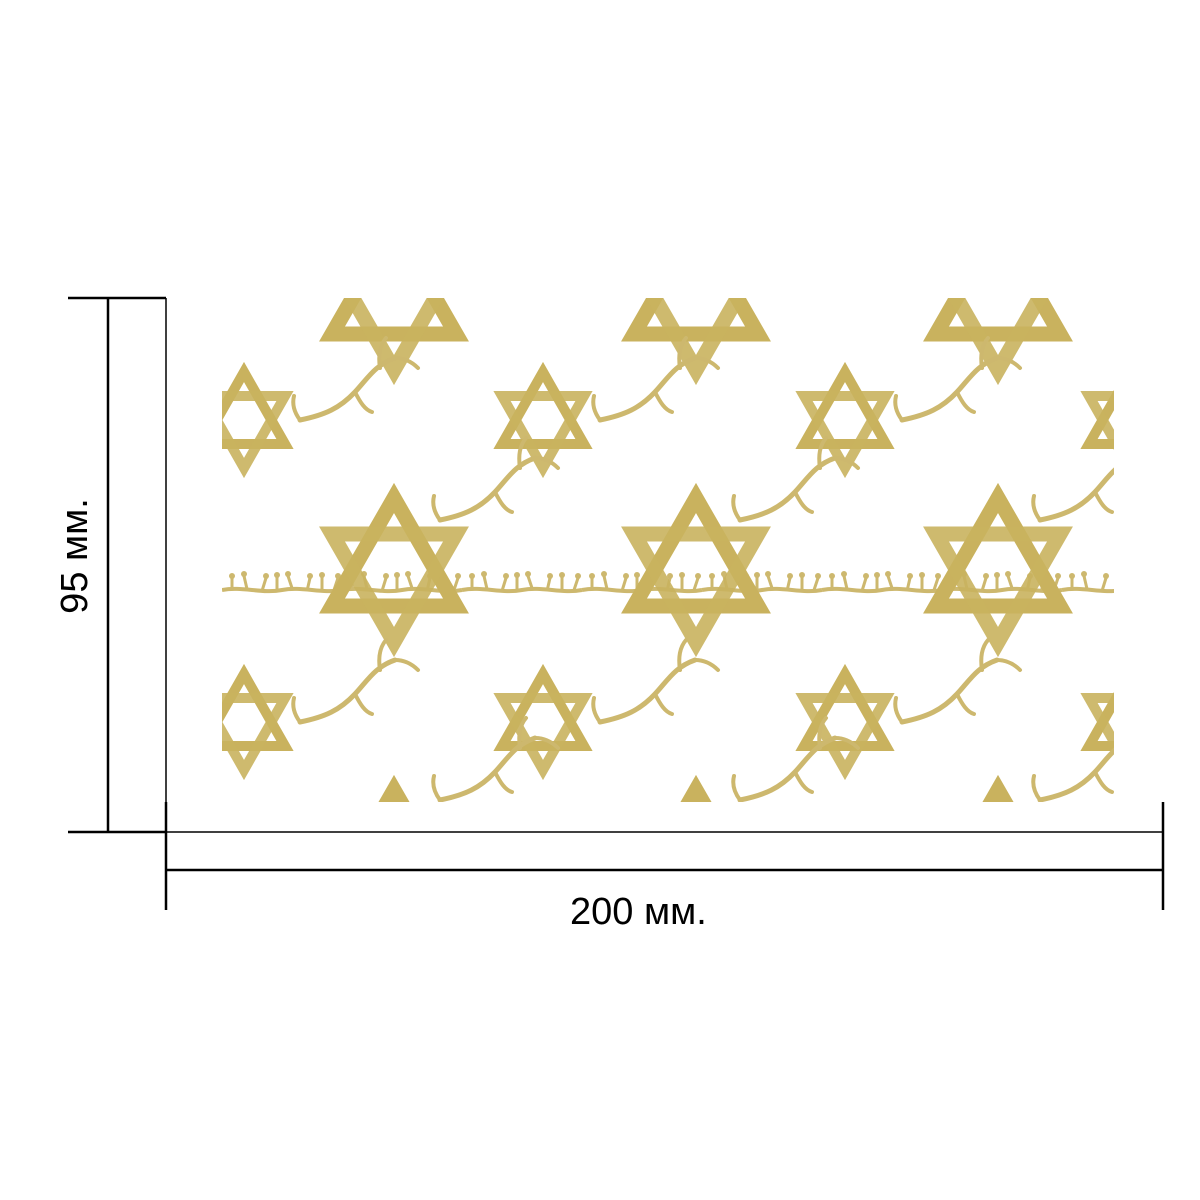 Image resolution: width=1200 pixels, height=1200 pixels. Describe the element at coordinates (75, 556) in the screenshot. I see `height-label: 95 мм.` at that location.